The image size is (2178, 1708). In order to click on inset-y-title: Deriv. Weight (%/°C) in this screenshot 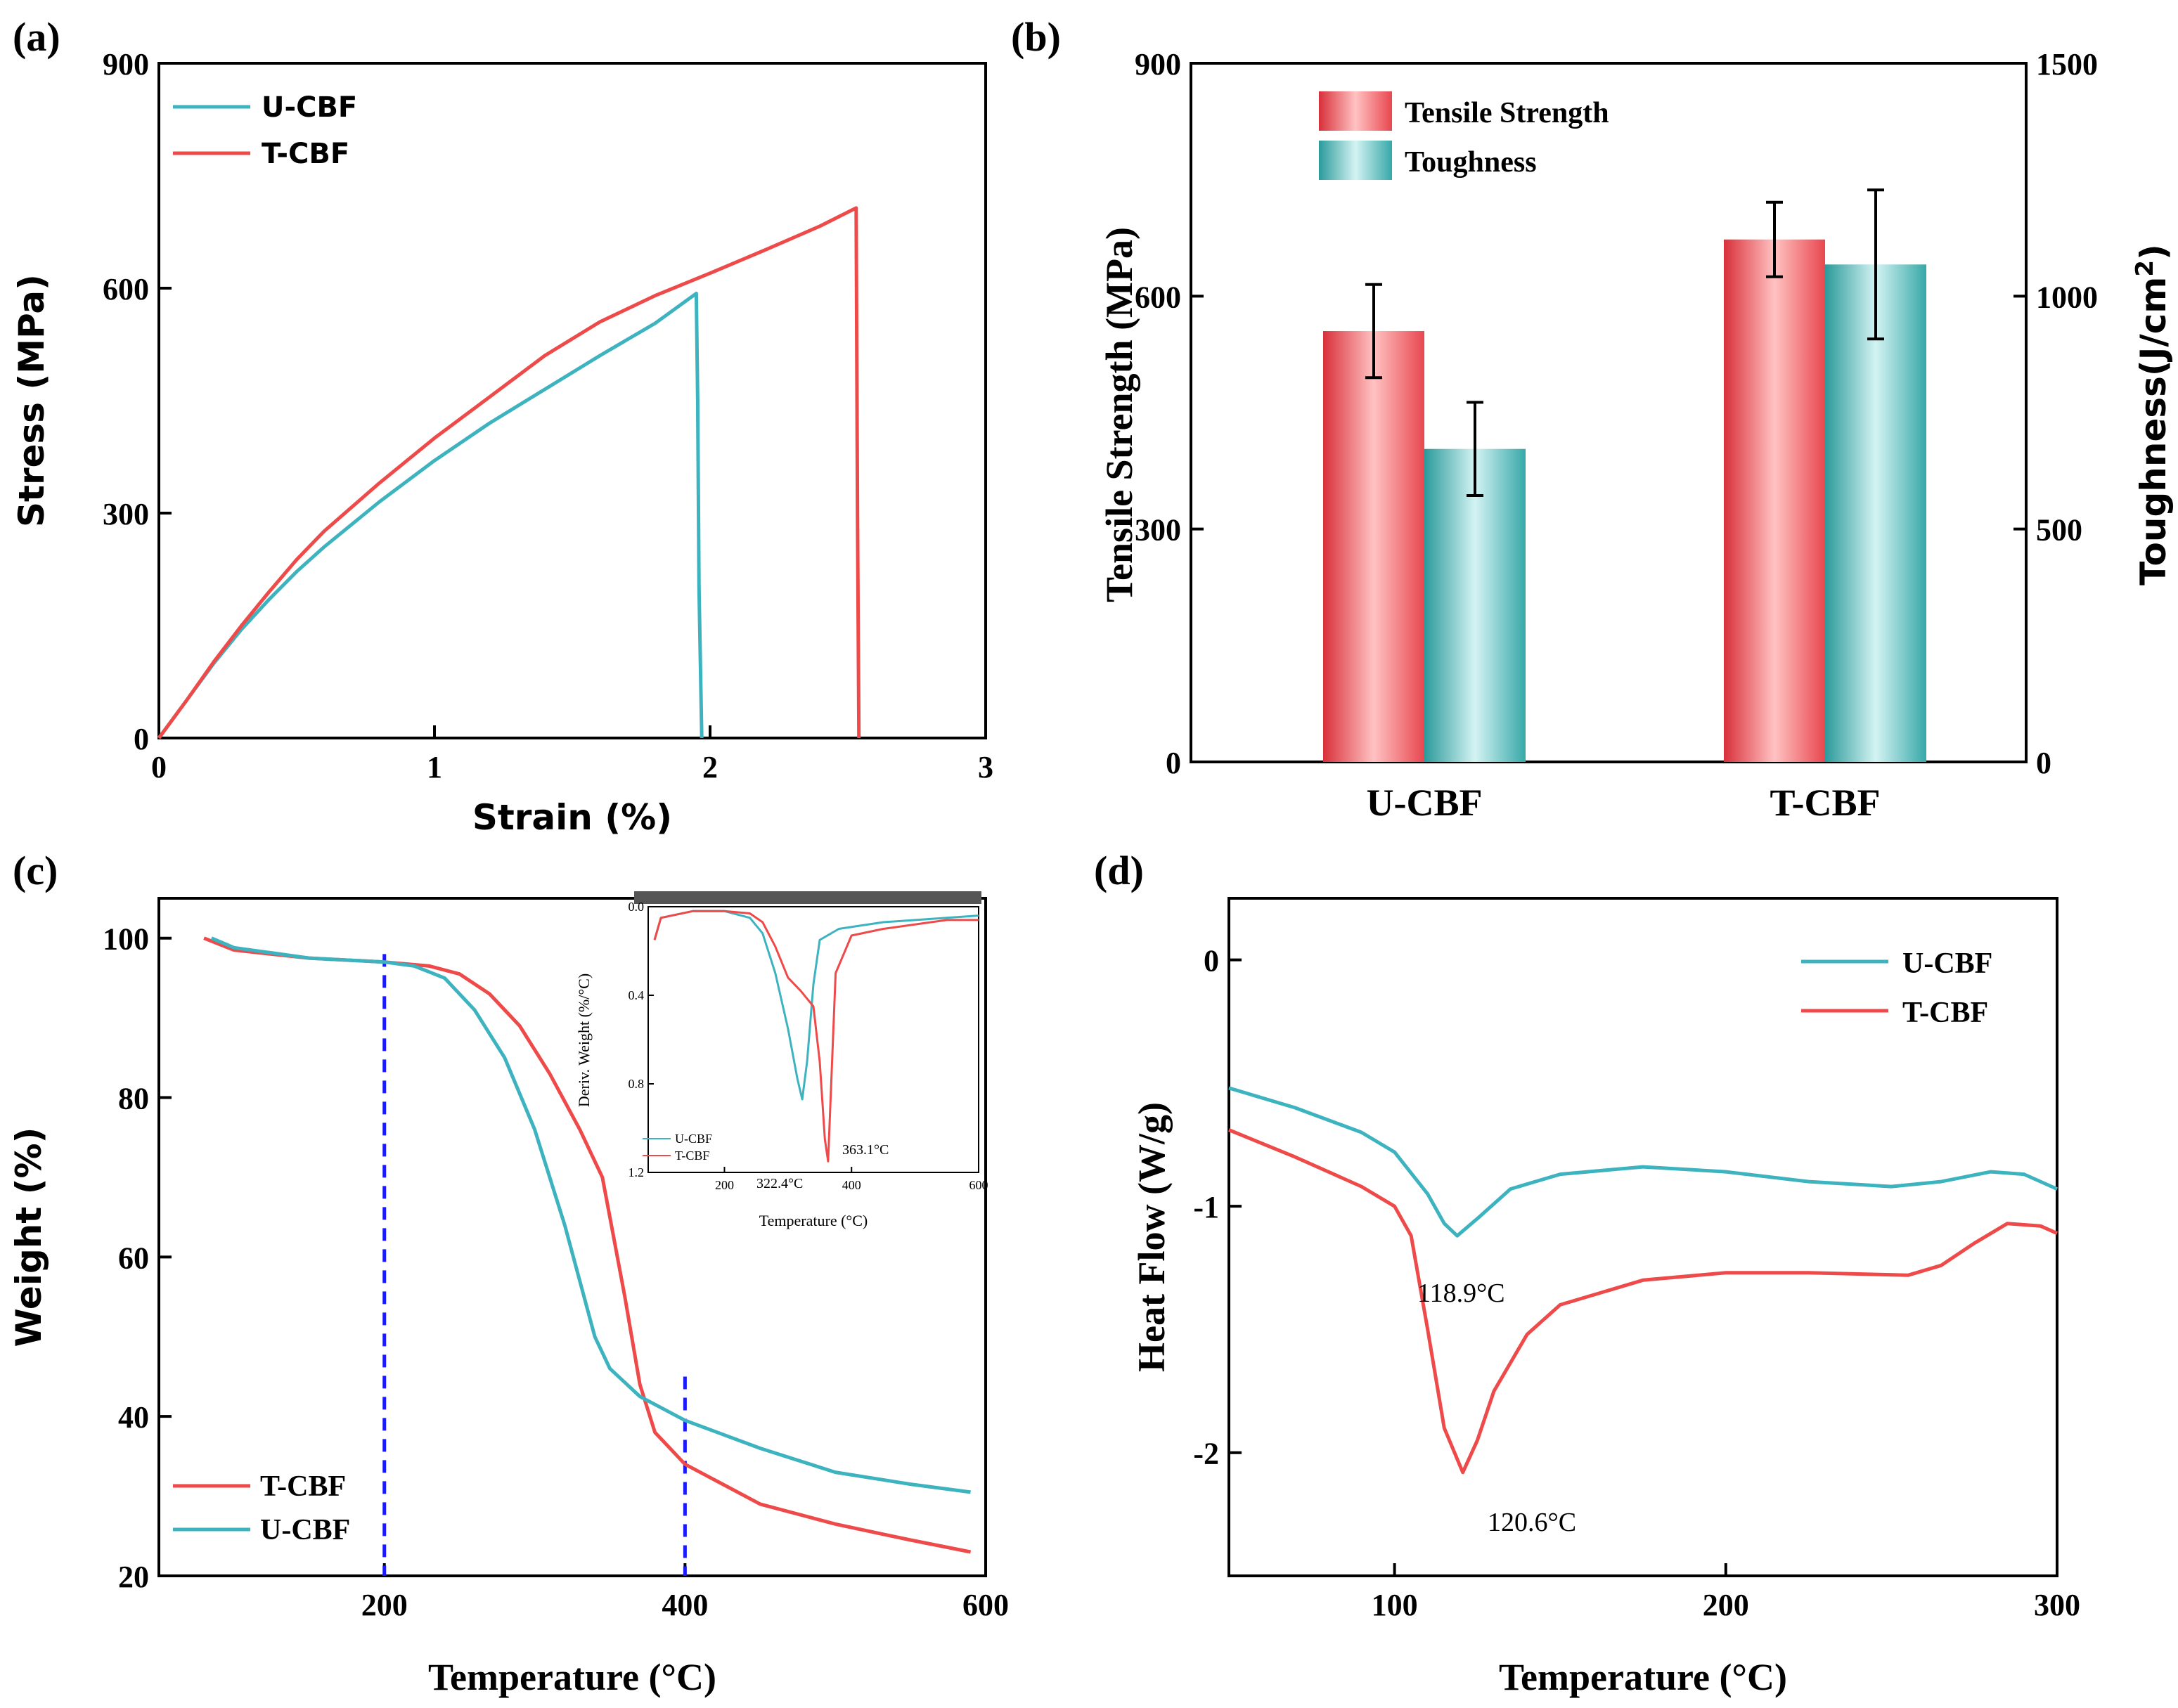, I will do `click(584, 1040)`.